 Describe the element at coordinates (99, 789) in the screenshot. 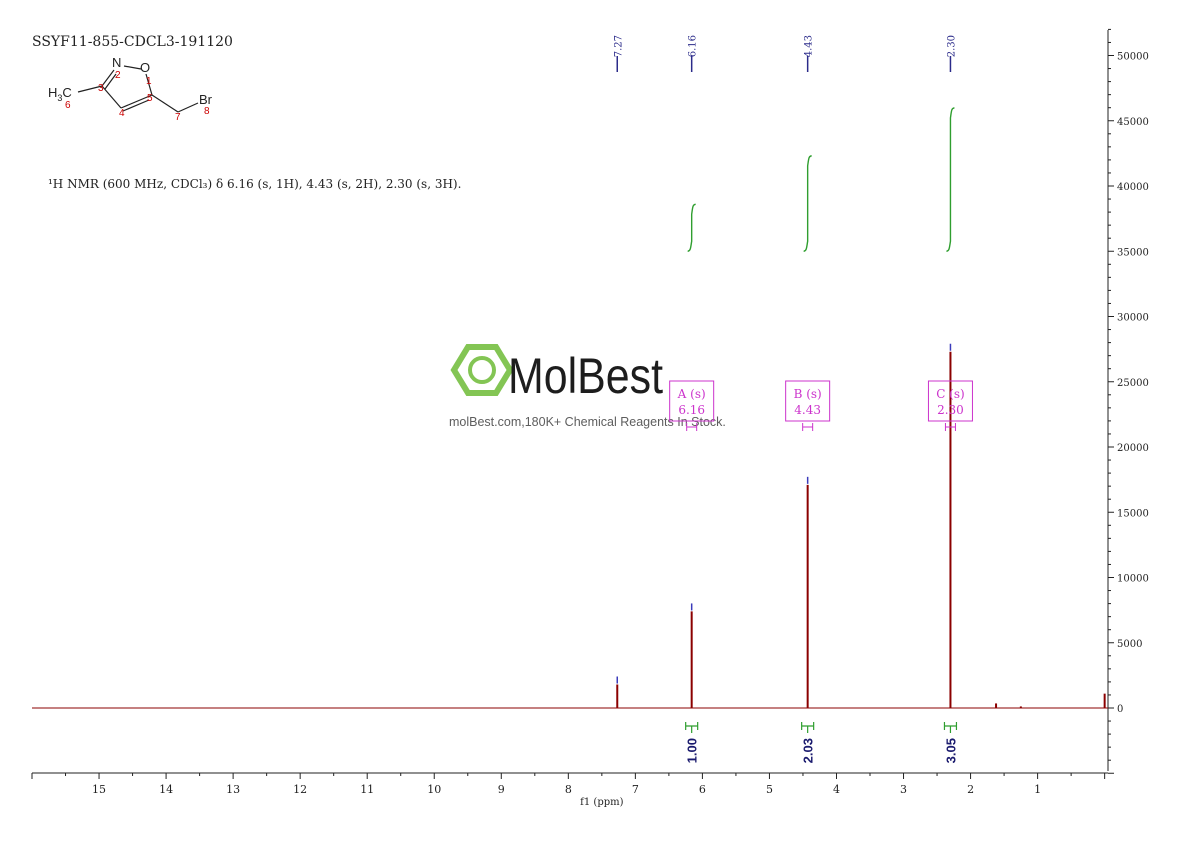

I see `x-tick-label: 15` at that location.